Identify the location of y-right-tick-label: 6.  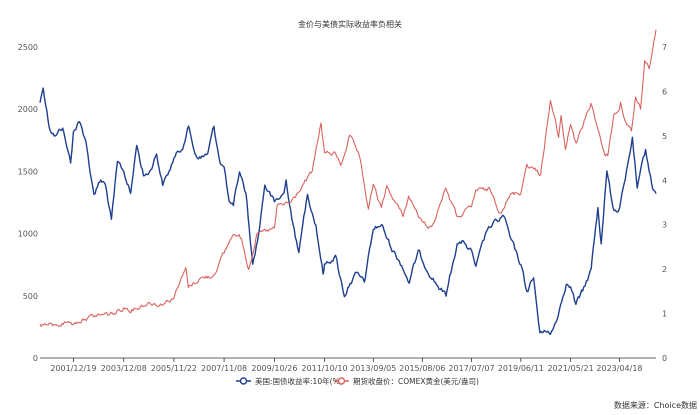
(664, 91).